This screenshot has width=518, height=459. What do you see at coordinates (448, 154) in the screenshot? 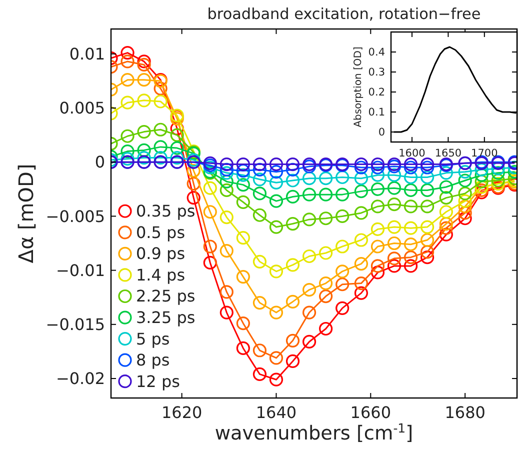
I see `x-tick-label: 1650` at bounding box center [448, 154].